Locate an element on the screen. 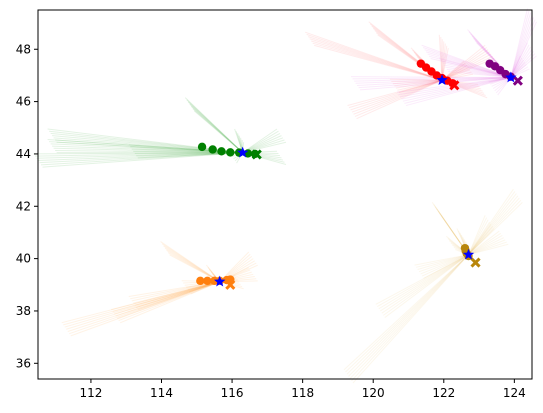 This screenshot has width=543, height=413. y-tick-label: 42 is located at coordinates (23, 206).